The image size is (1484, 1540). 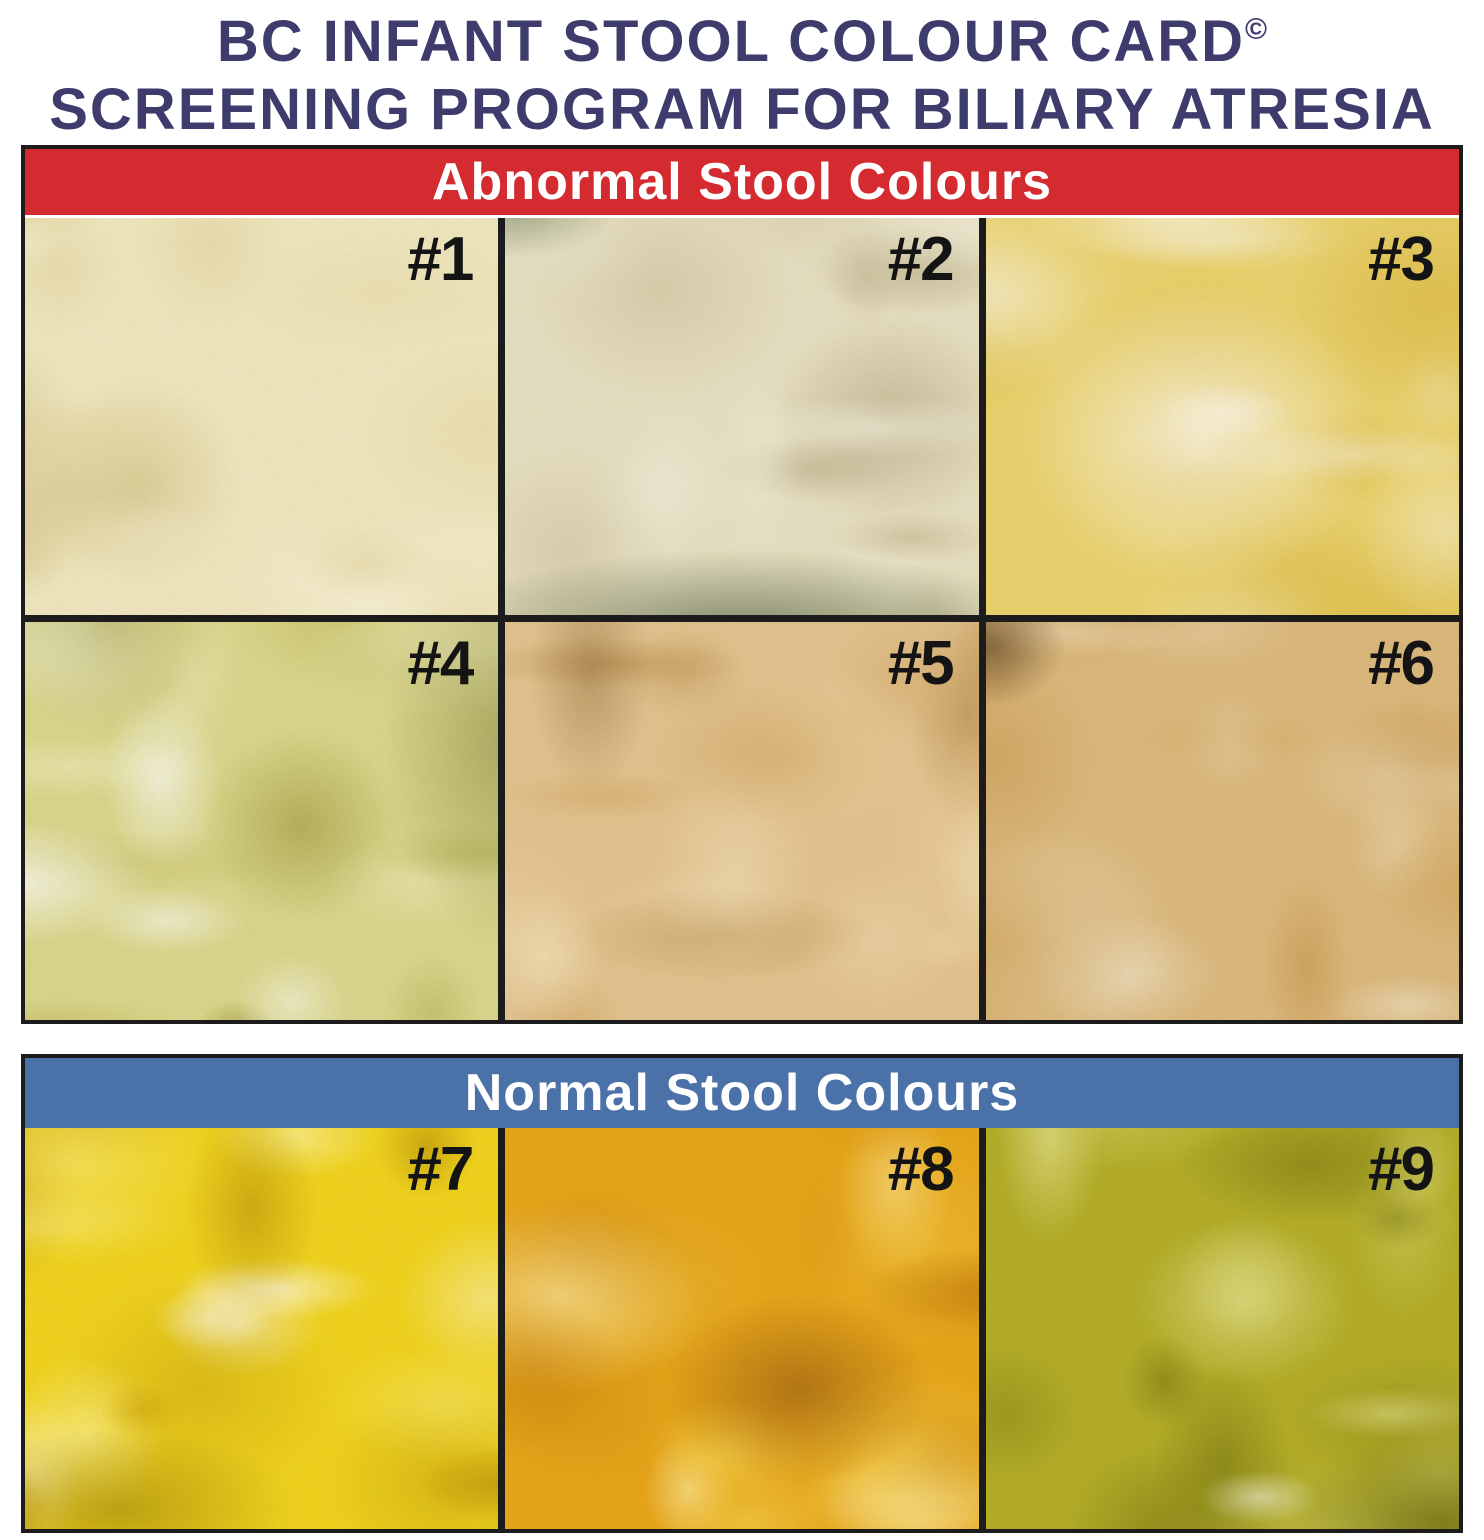 I want to click on stool-photo-8: #8, so click(x=742, y=1328).